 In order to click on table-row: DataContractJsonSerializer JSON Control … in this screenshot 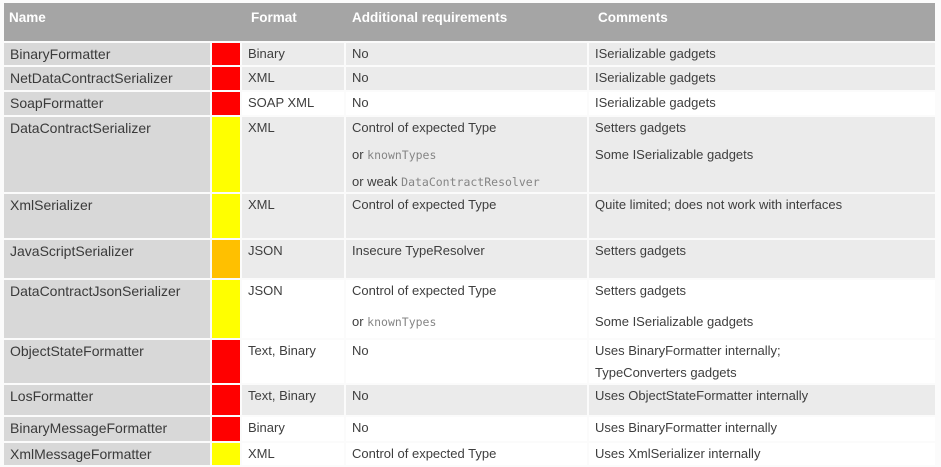, I will do `click(469, 309)`.